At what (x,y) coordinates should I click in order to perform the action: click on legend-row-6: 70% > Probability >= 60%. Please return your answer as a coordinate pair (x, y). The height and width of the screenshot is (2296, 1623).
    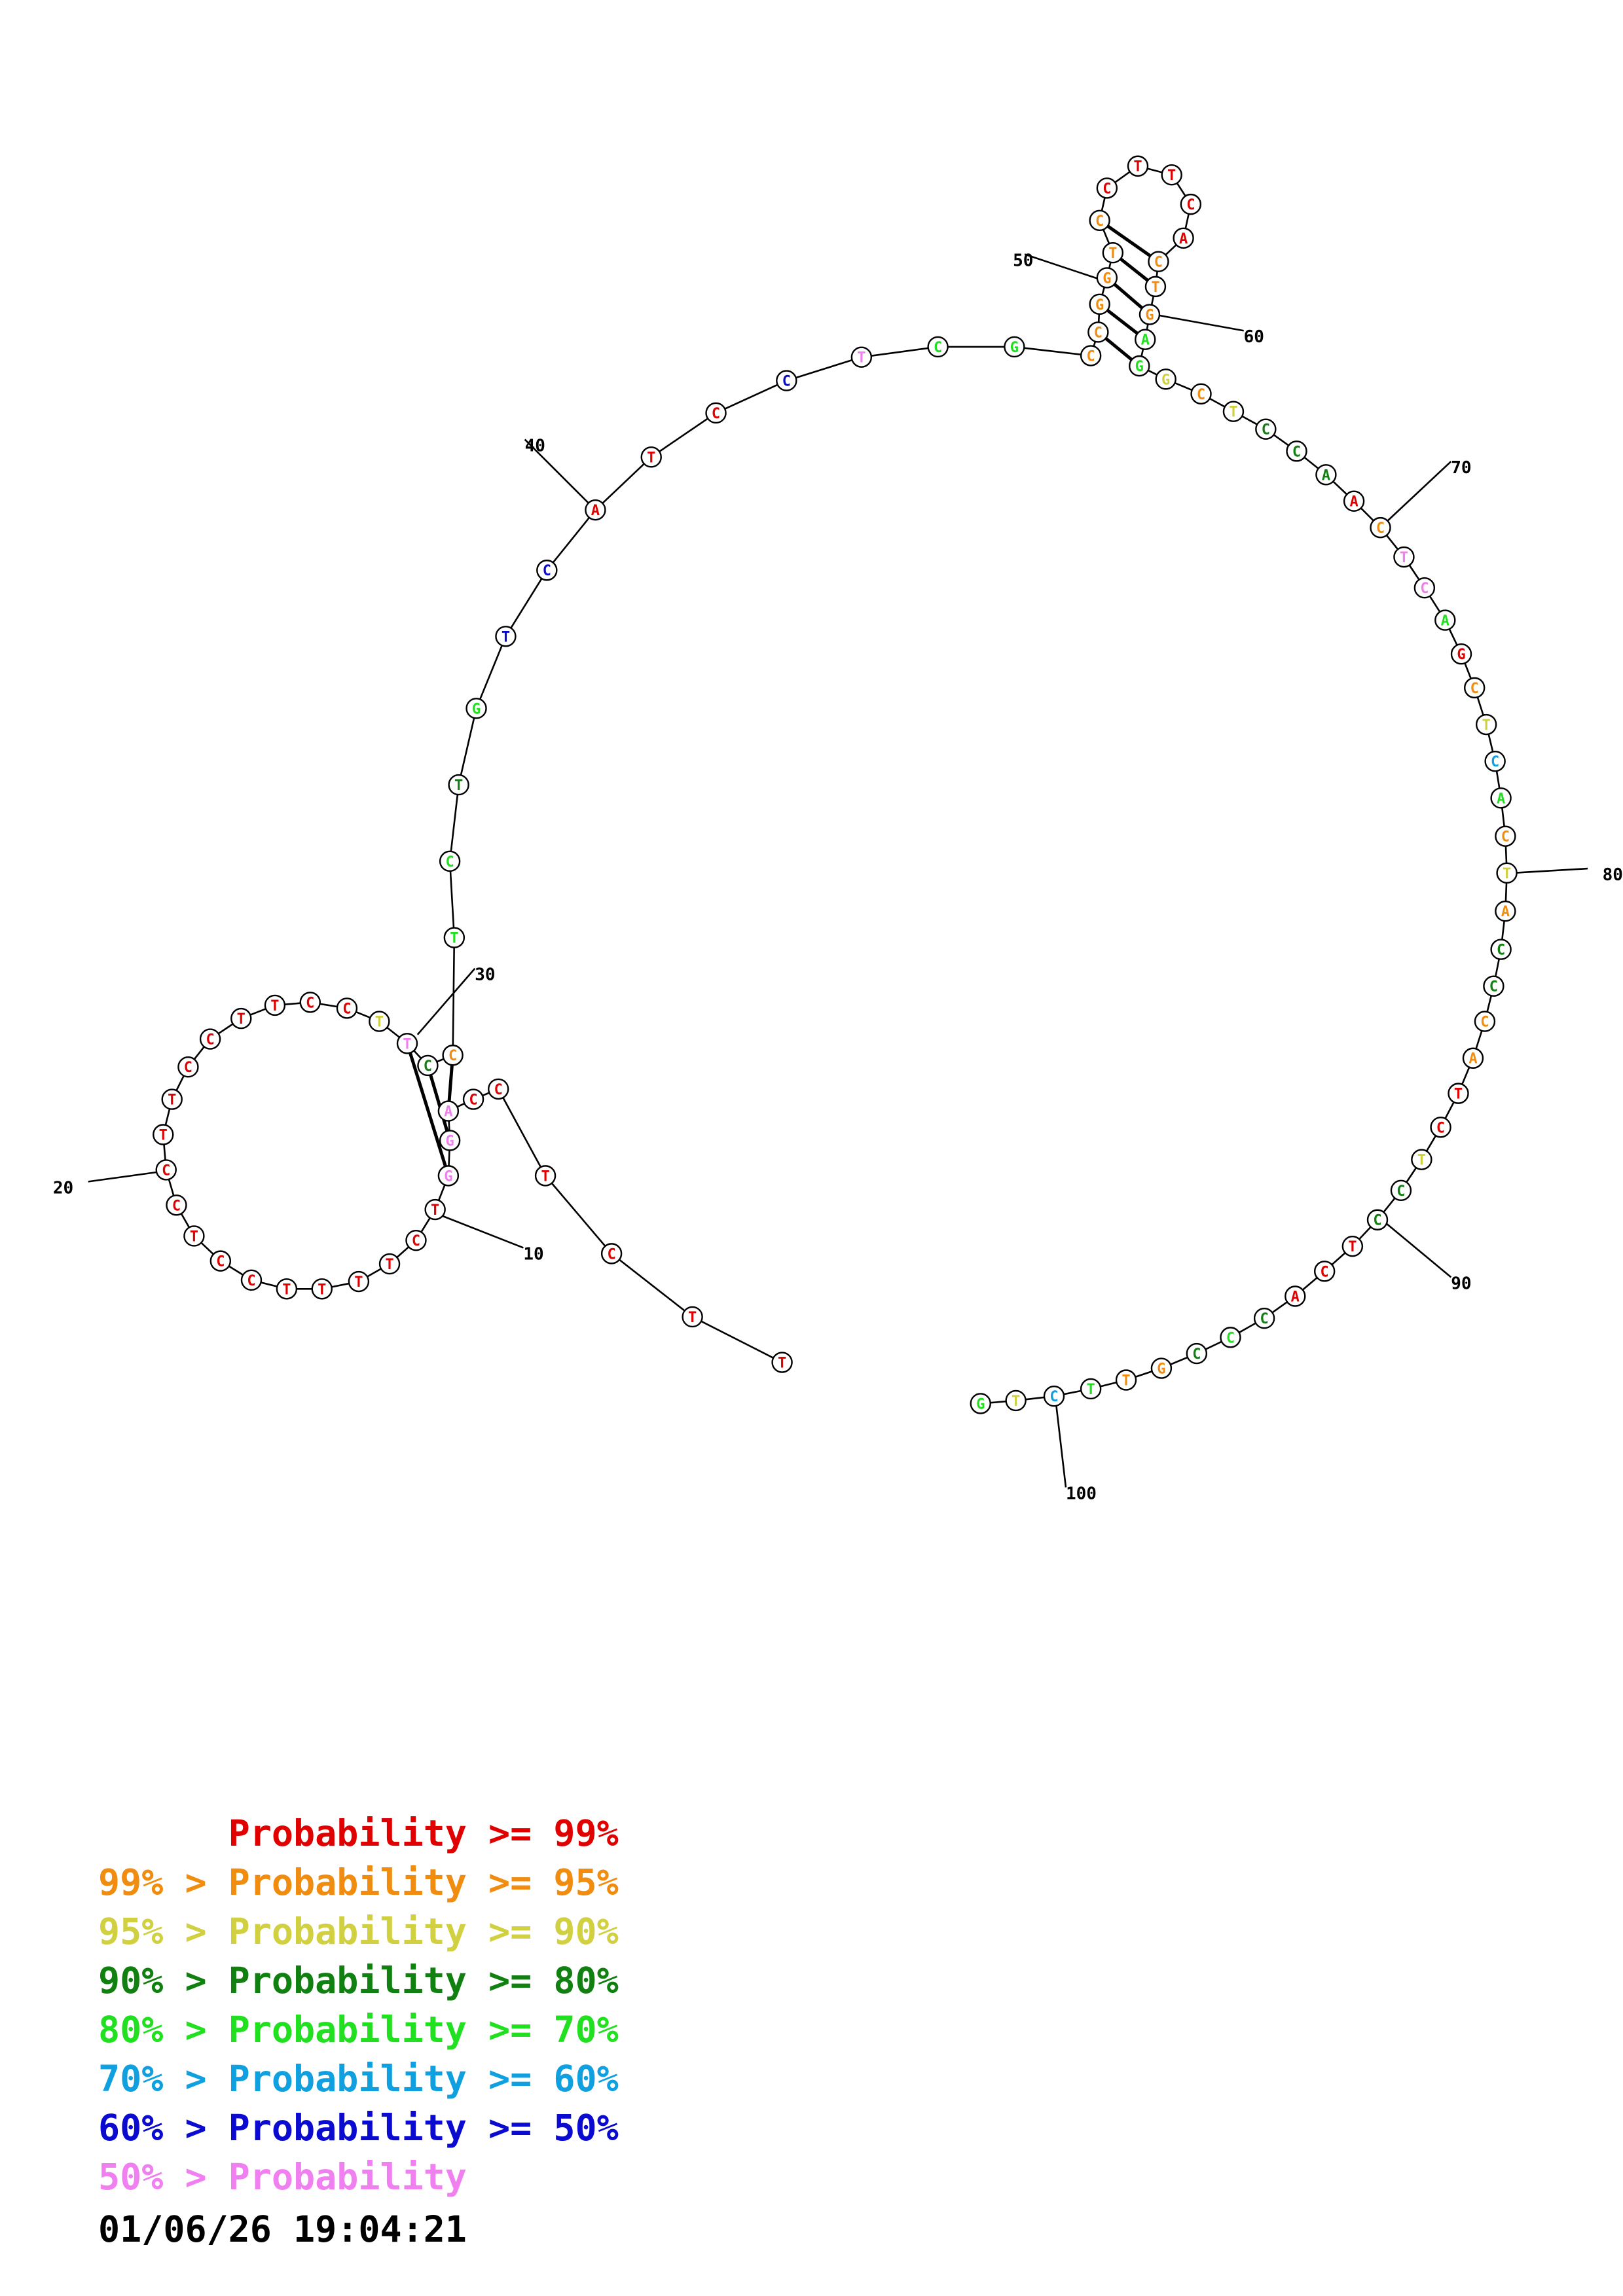
    Looking at the image, I should click on (358, 2079).